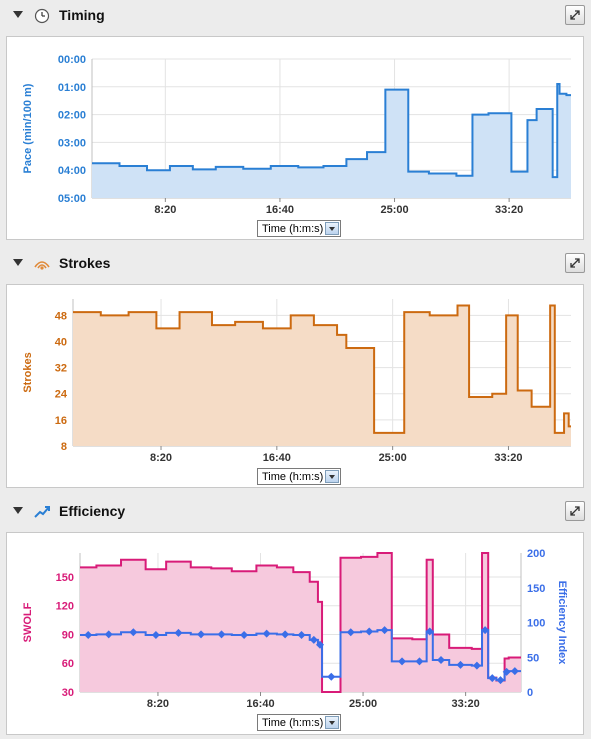 Image resolution: width=591 pixels, height=739 pixels. What do you see at coordinates (295, 511) in the screenshot?
I see `efficiency-panel-header: Efficiency` at bounding box center [295, 511].